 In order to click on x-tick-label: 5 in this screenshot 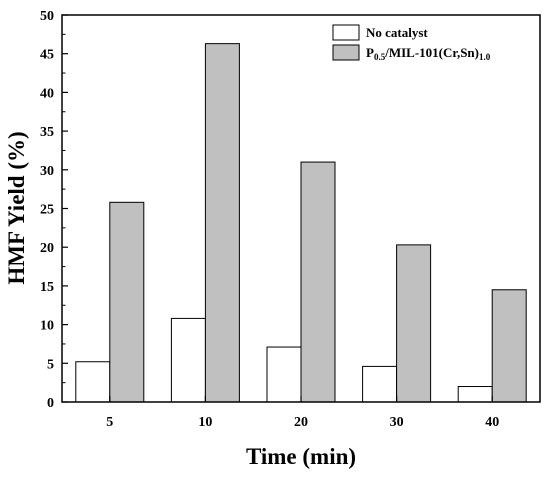, I will do `click(109, 422)`.